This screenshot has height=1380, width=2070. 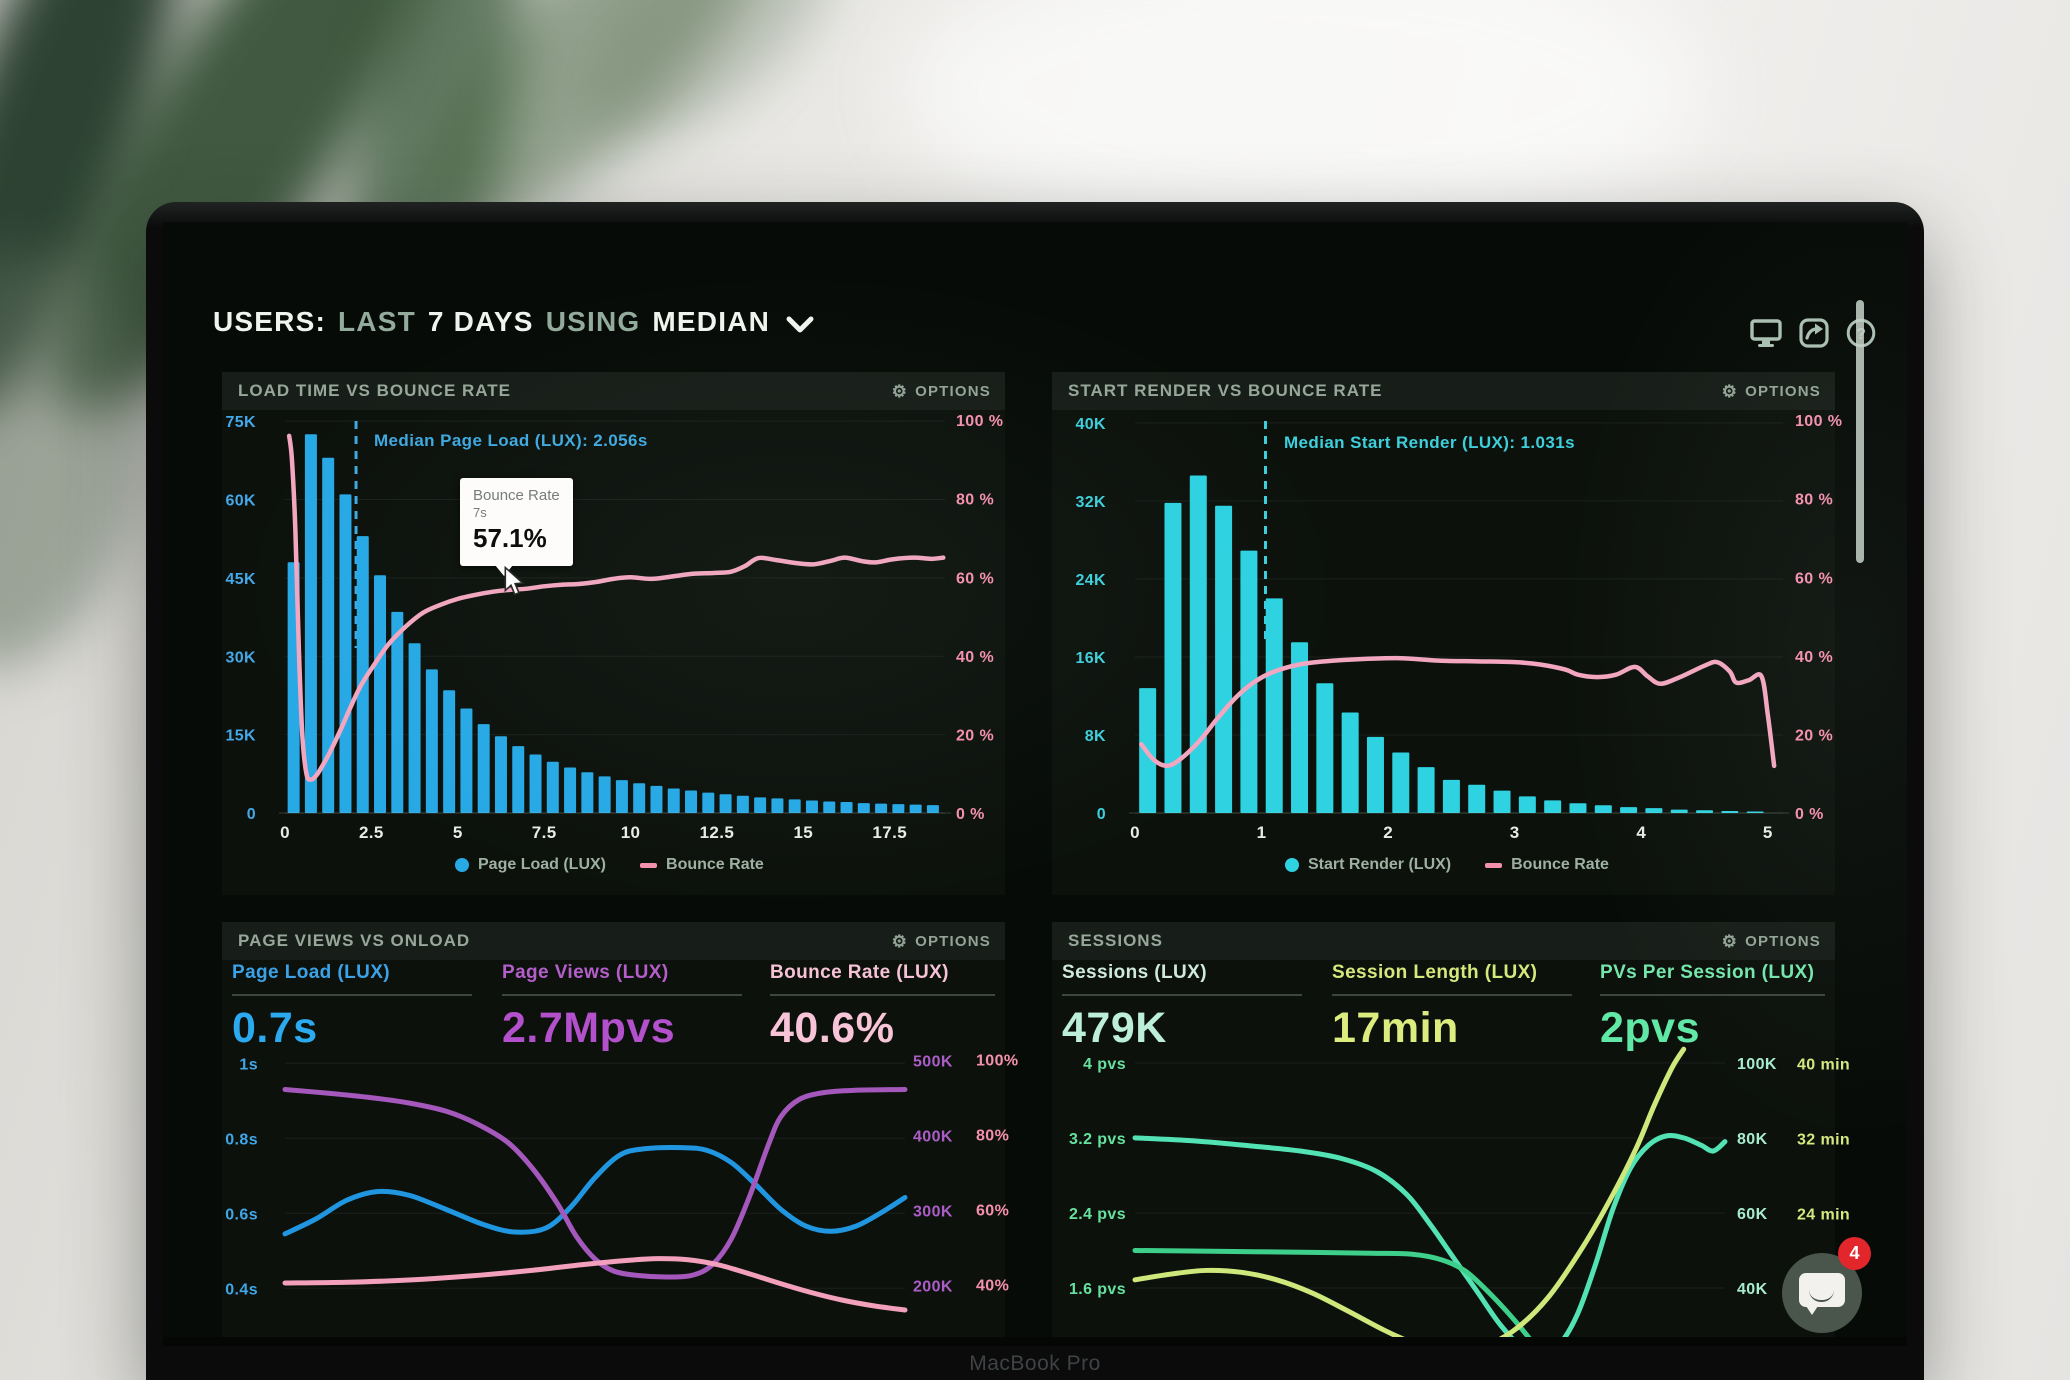 What do you see at coordinates (613, 941) in the screenshot?
I see `panel-header: PAGE VIEWS VS ONLOAD ⚙ OPTIONS` at bounding box center [613, 941].